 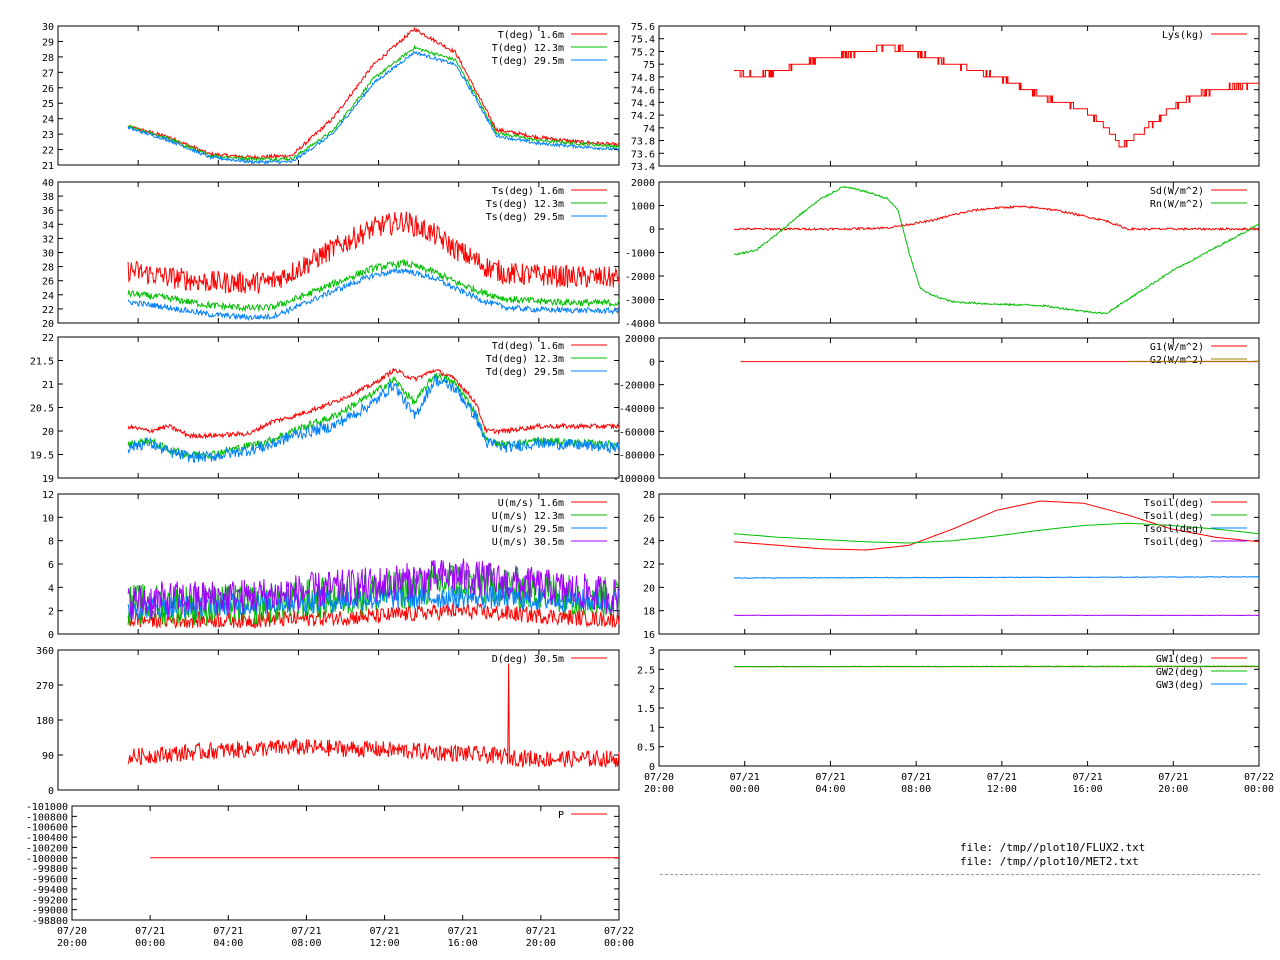 I want to click on x-tick-label: 12:00, so click(x=1002, y=789).